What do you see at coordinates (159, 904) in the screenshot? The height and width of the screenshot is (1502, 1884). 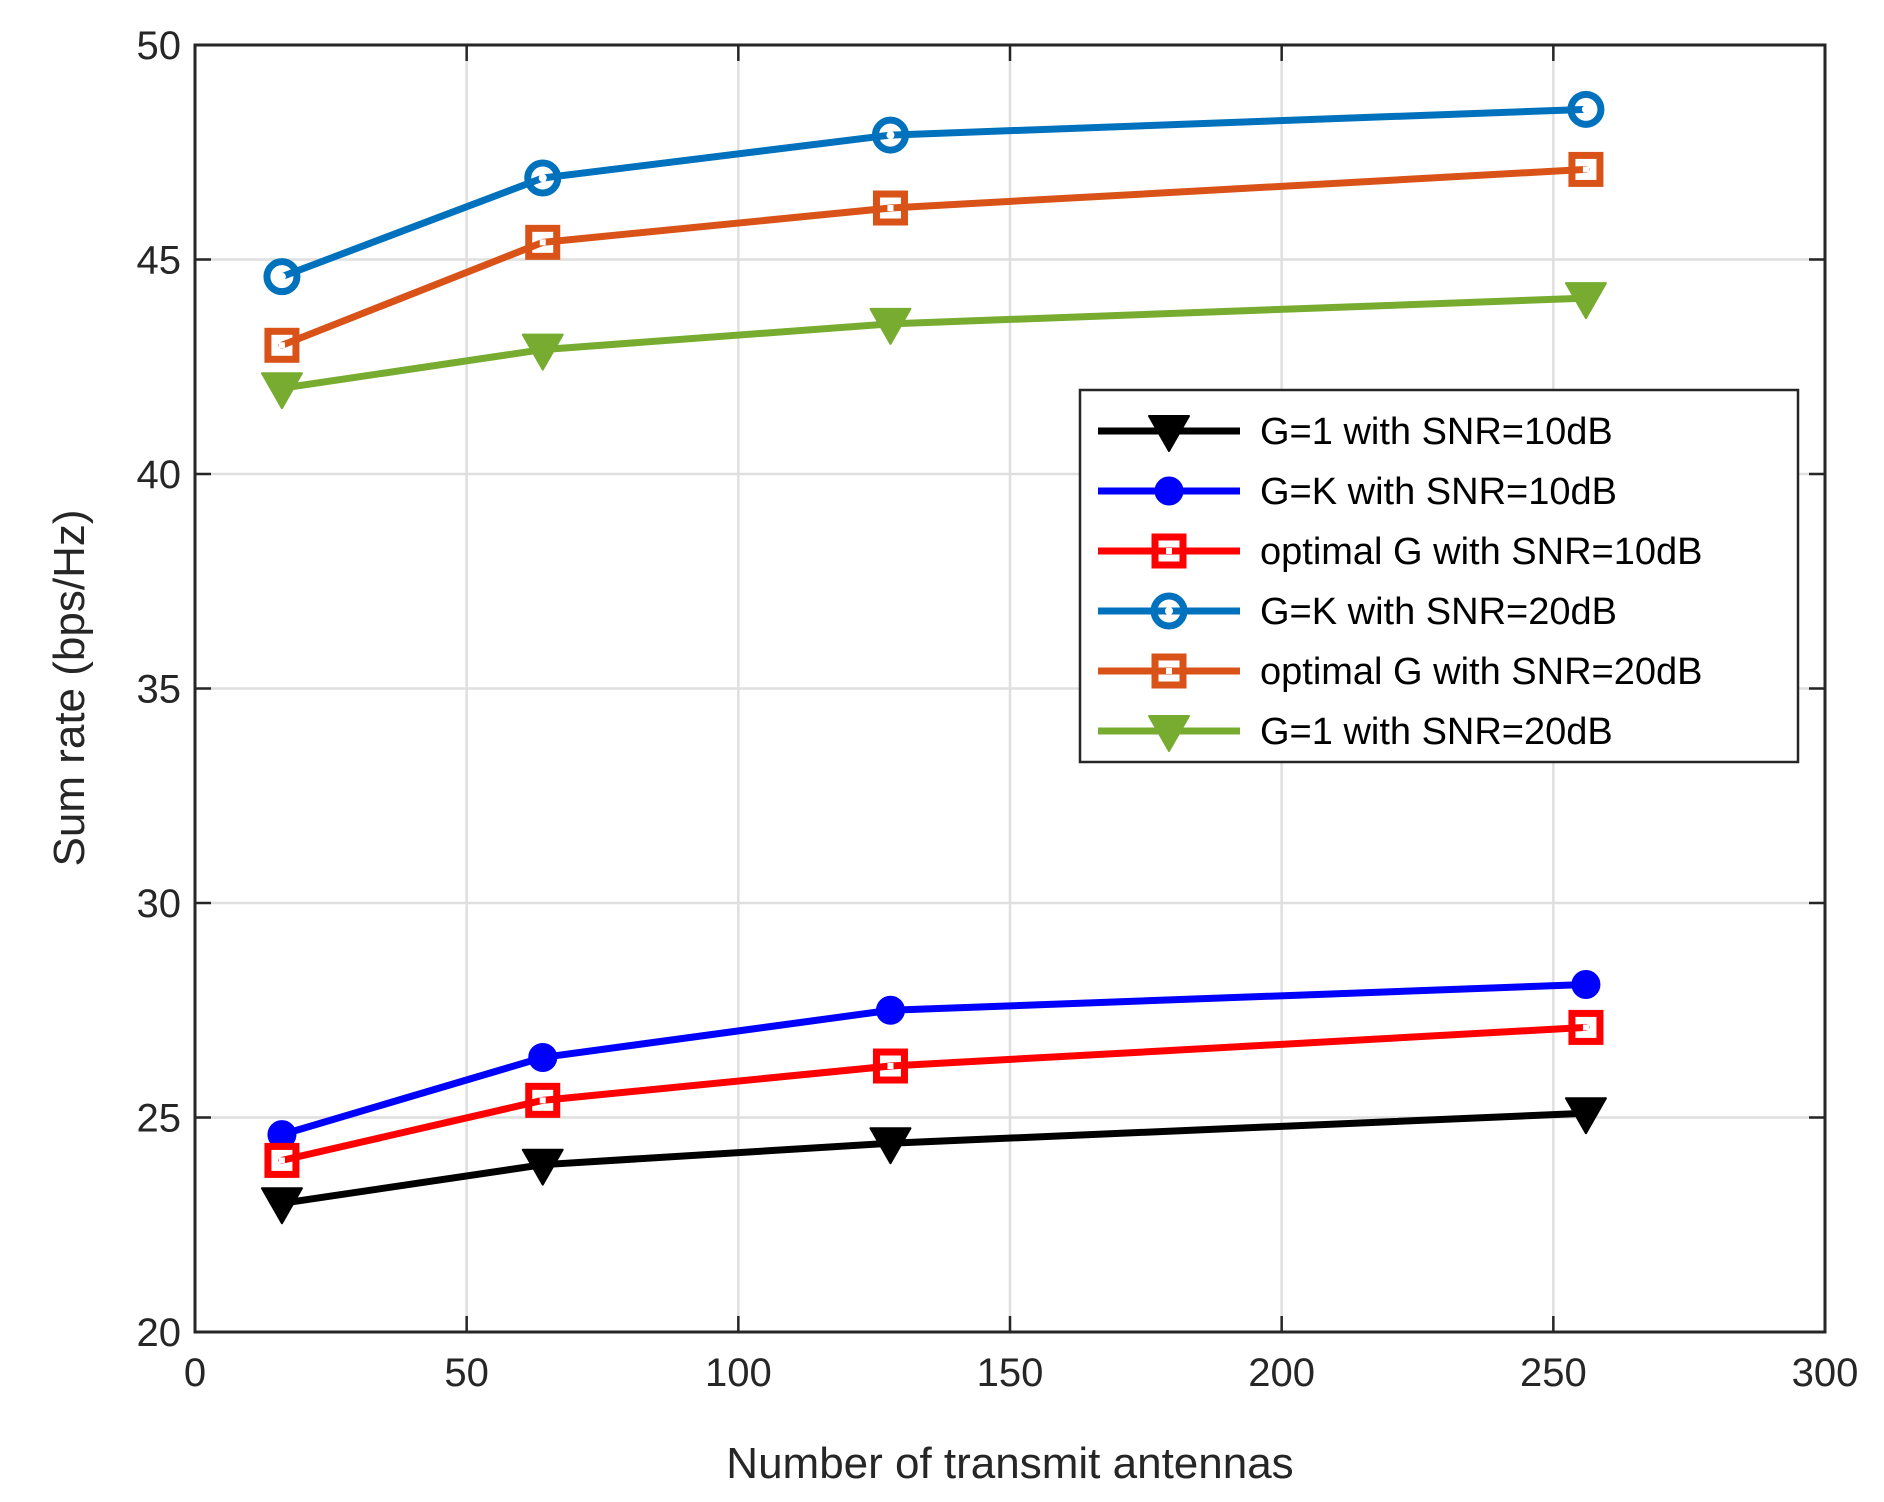 I see `y-tick-label: 30` at bounding box center [159, 904].